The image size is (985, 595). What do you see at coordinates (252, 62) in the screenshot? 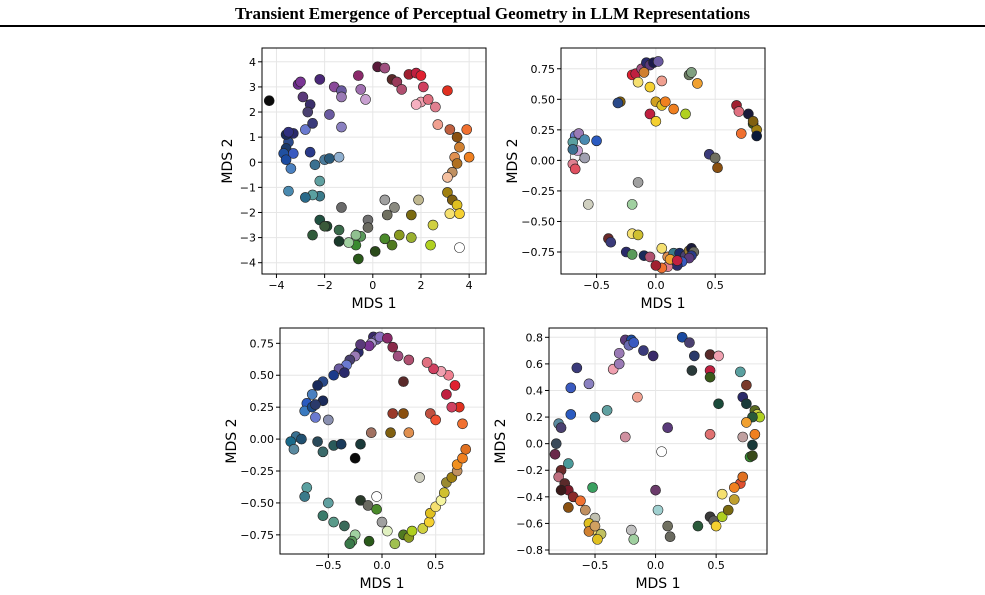
I see `y-tick-label: 4` at bounding box center [252, 62].